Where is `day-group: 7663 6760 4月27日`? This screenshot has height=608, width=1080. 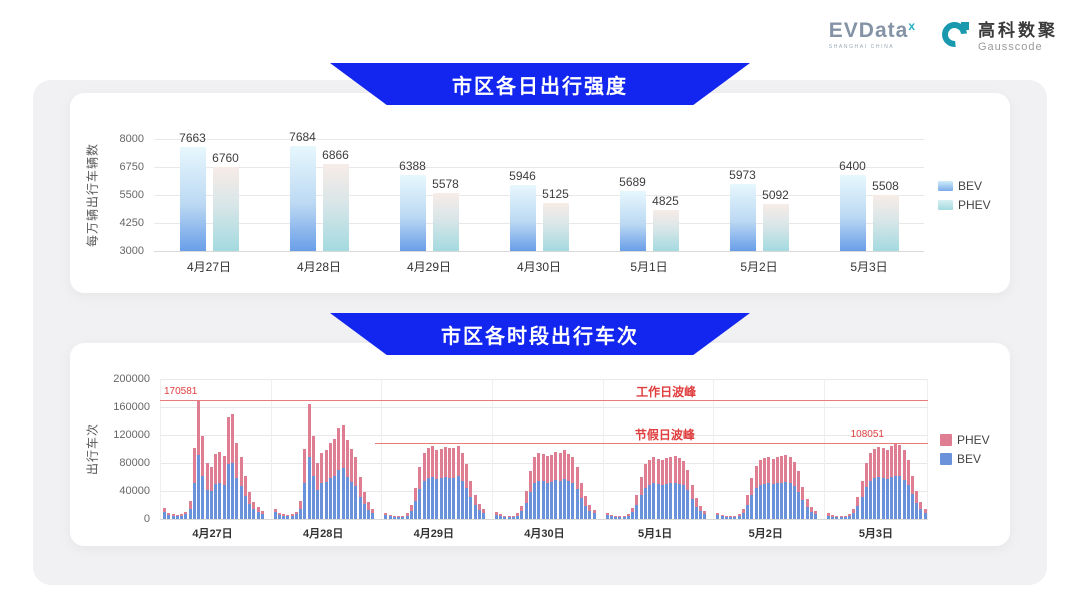
day-group: 7663 6760 4月27日 is located at coordinates (209, 202).